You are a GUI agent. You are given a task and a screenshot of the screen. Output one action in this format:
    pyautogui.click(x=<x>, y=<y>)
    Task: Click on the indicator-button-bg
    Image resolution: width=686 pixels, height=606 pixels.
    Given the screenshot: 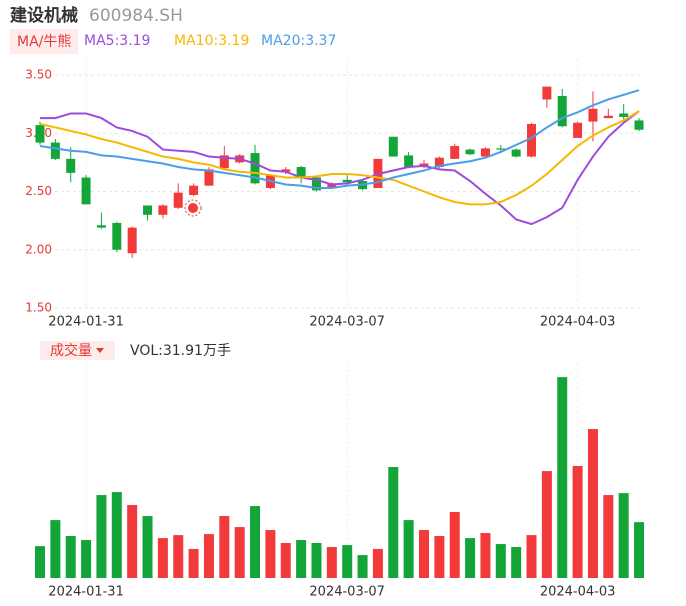 What is the action you would take?
    pyautogui.click(x=44, y=41)
    